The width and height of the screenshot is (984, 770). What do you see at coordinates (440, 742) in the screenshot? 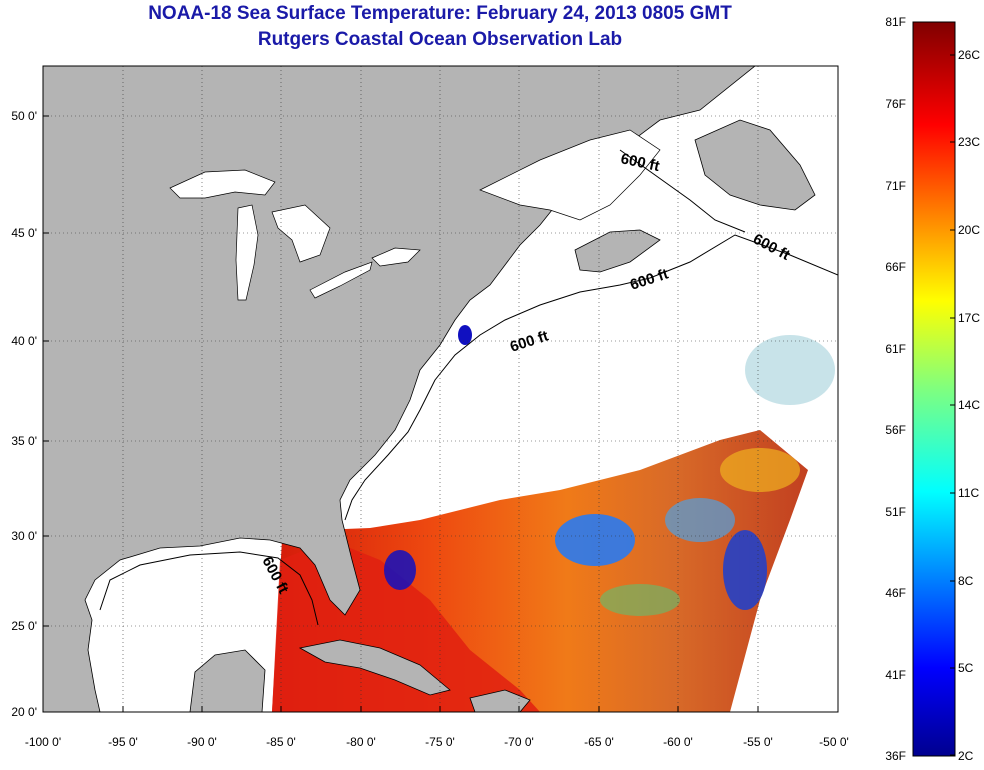
I see `lon-tick-label: -75 0'` at bounding box center [440, 742].